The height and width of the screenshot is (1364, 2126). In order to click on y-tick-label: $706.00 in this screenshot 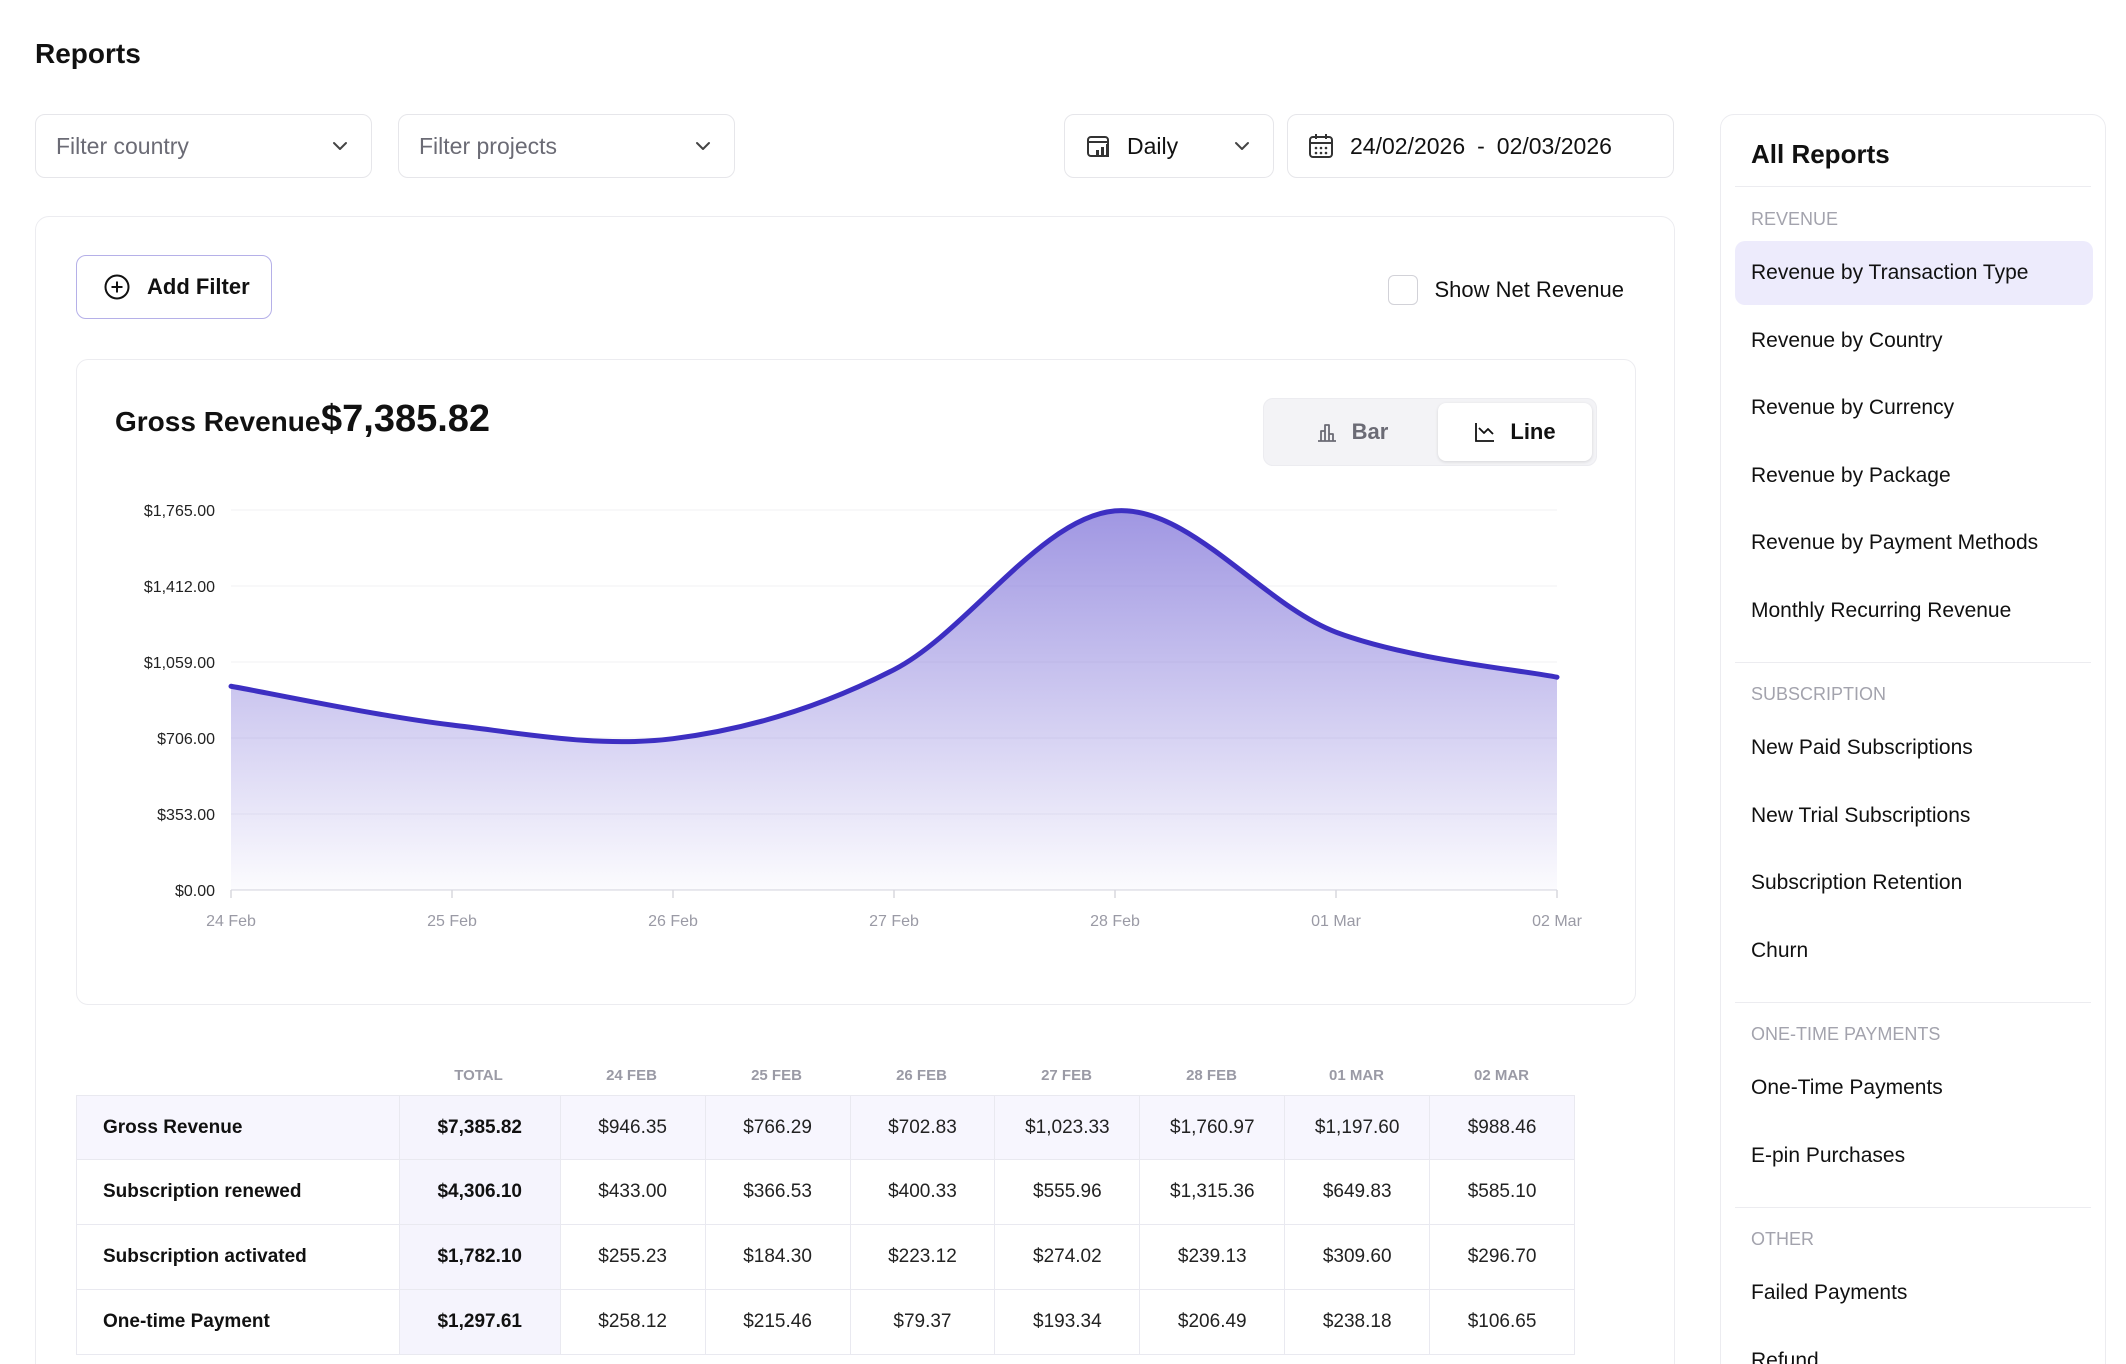, I will do `click(186, 739)`.